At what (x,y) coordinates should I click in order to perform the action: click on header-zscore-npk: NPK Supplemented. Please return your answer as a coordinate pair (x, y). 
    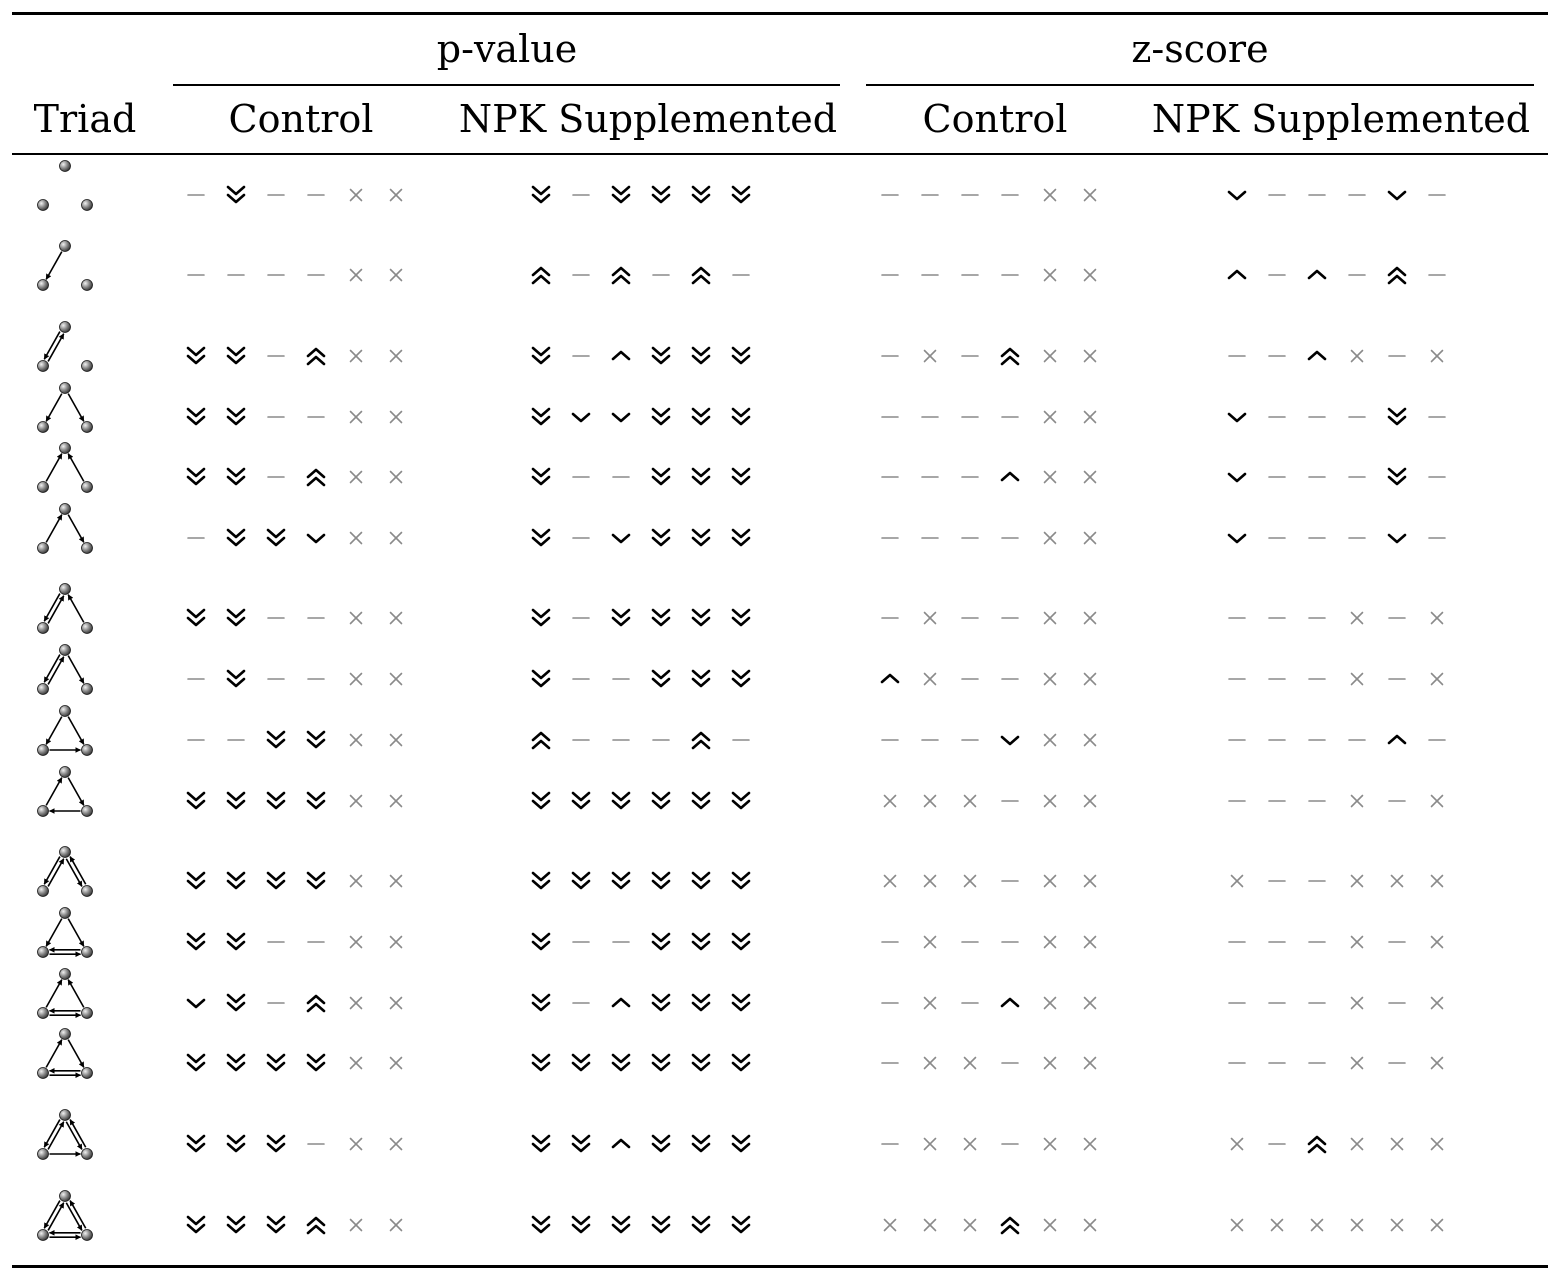
    Looking at the image, I should click on (1341, 119).